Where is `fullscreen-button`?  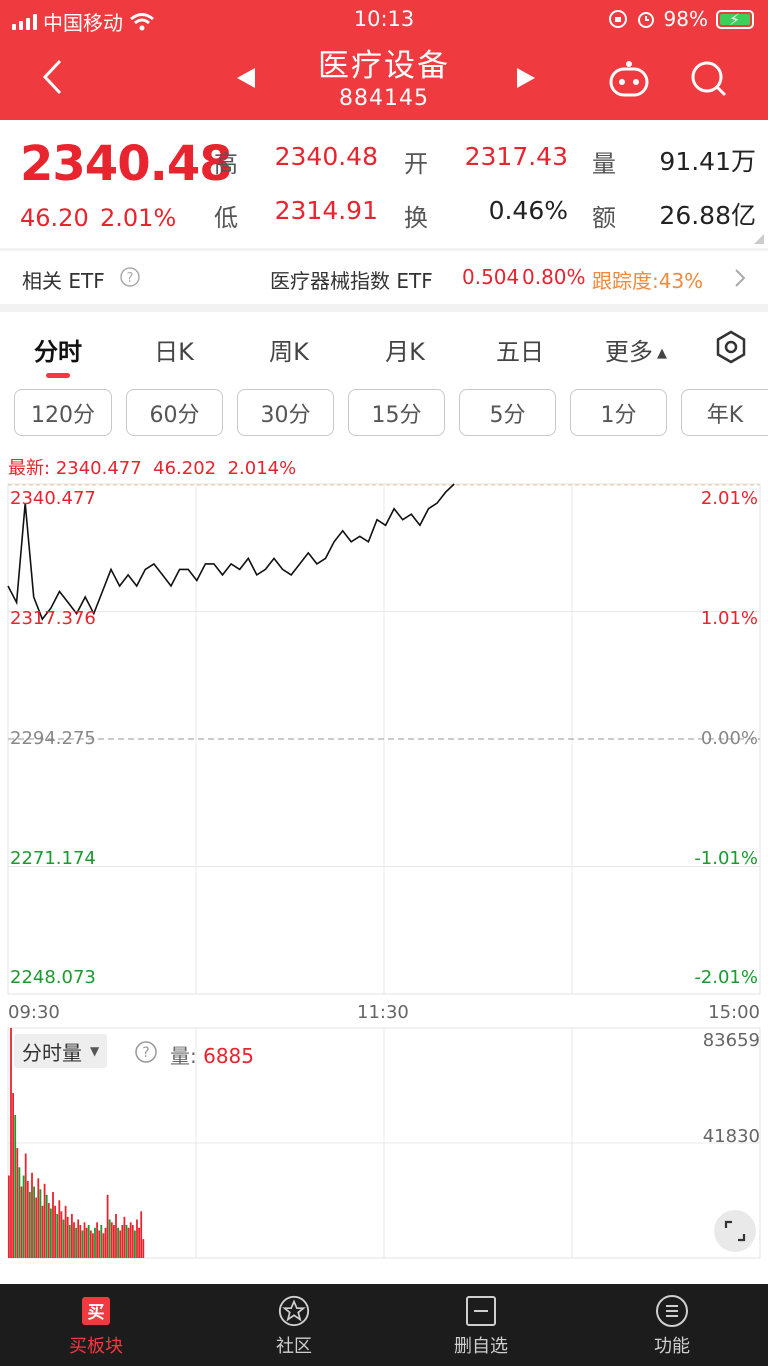
fullscreen-button is located at coordinates (735, 1231).